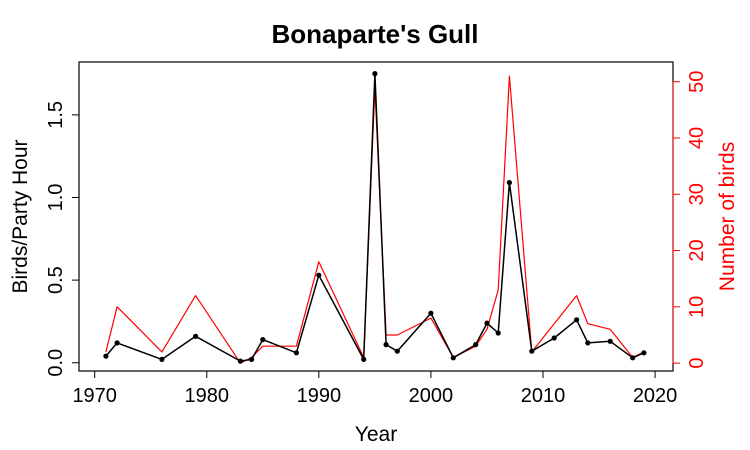 The height and width of the screenshot is (450, 750). I want to click on x-axis: 1970 1980 1990 2000 2010 2020, so click(375, 388).